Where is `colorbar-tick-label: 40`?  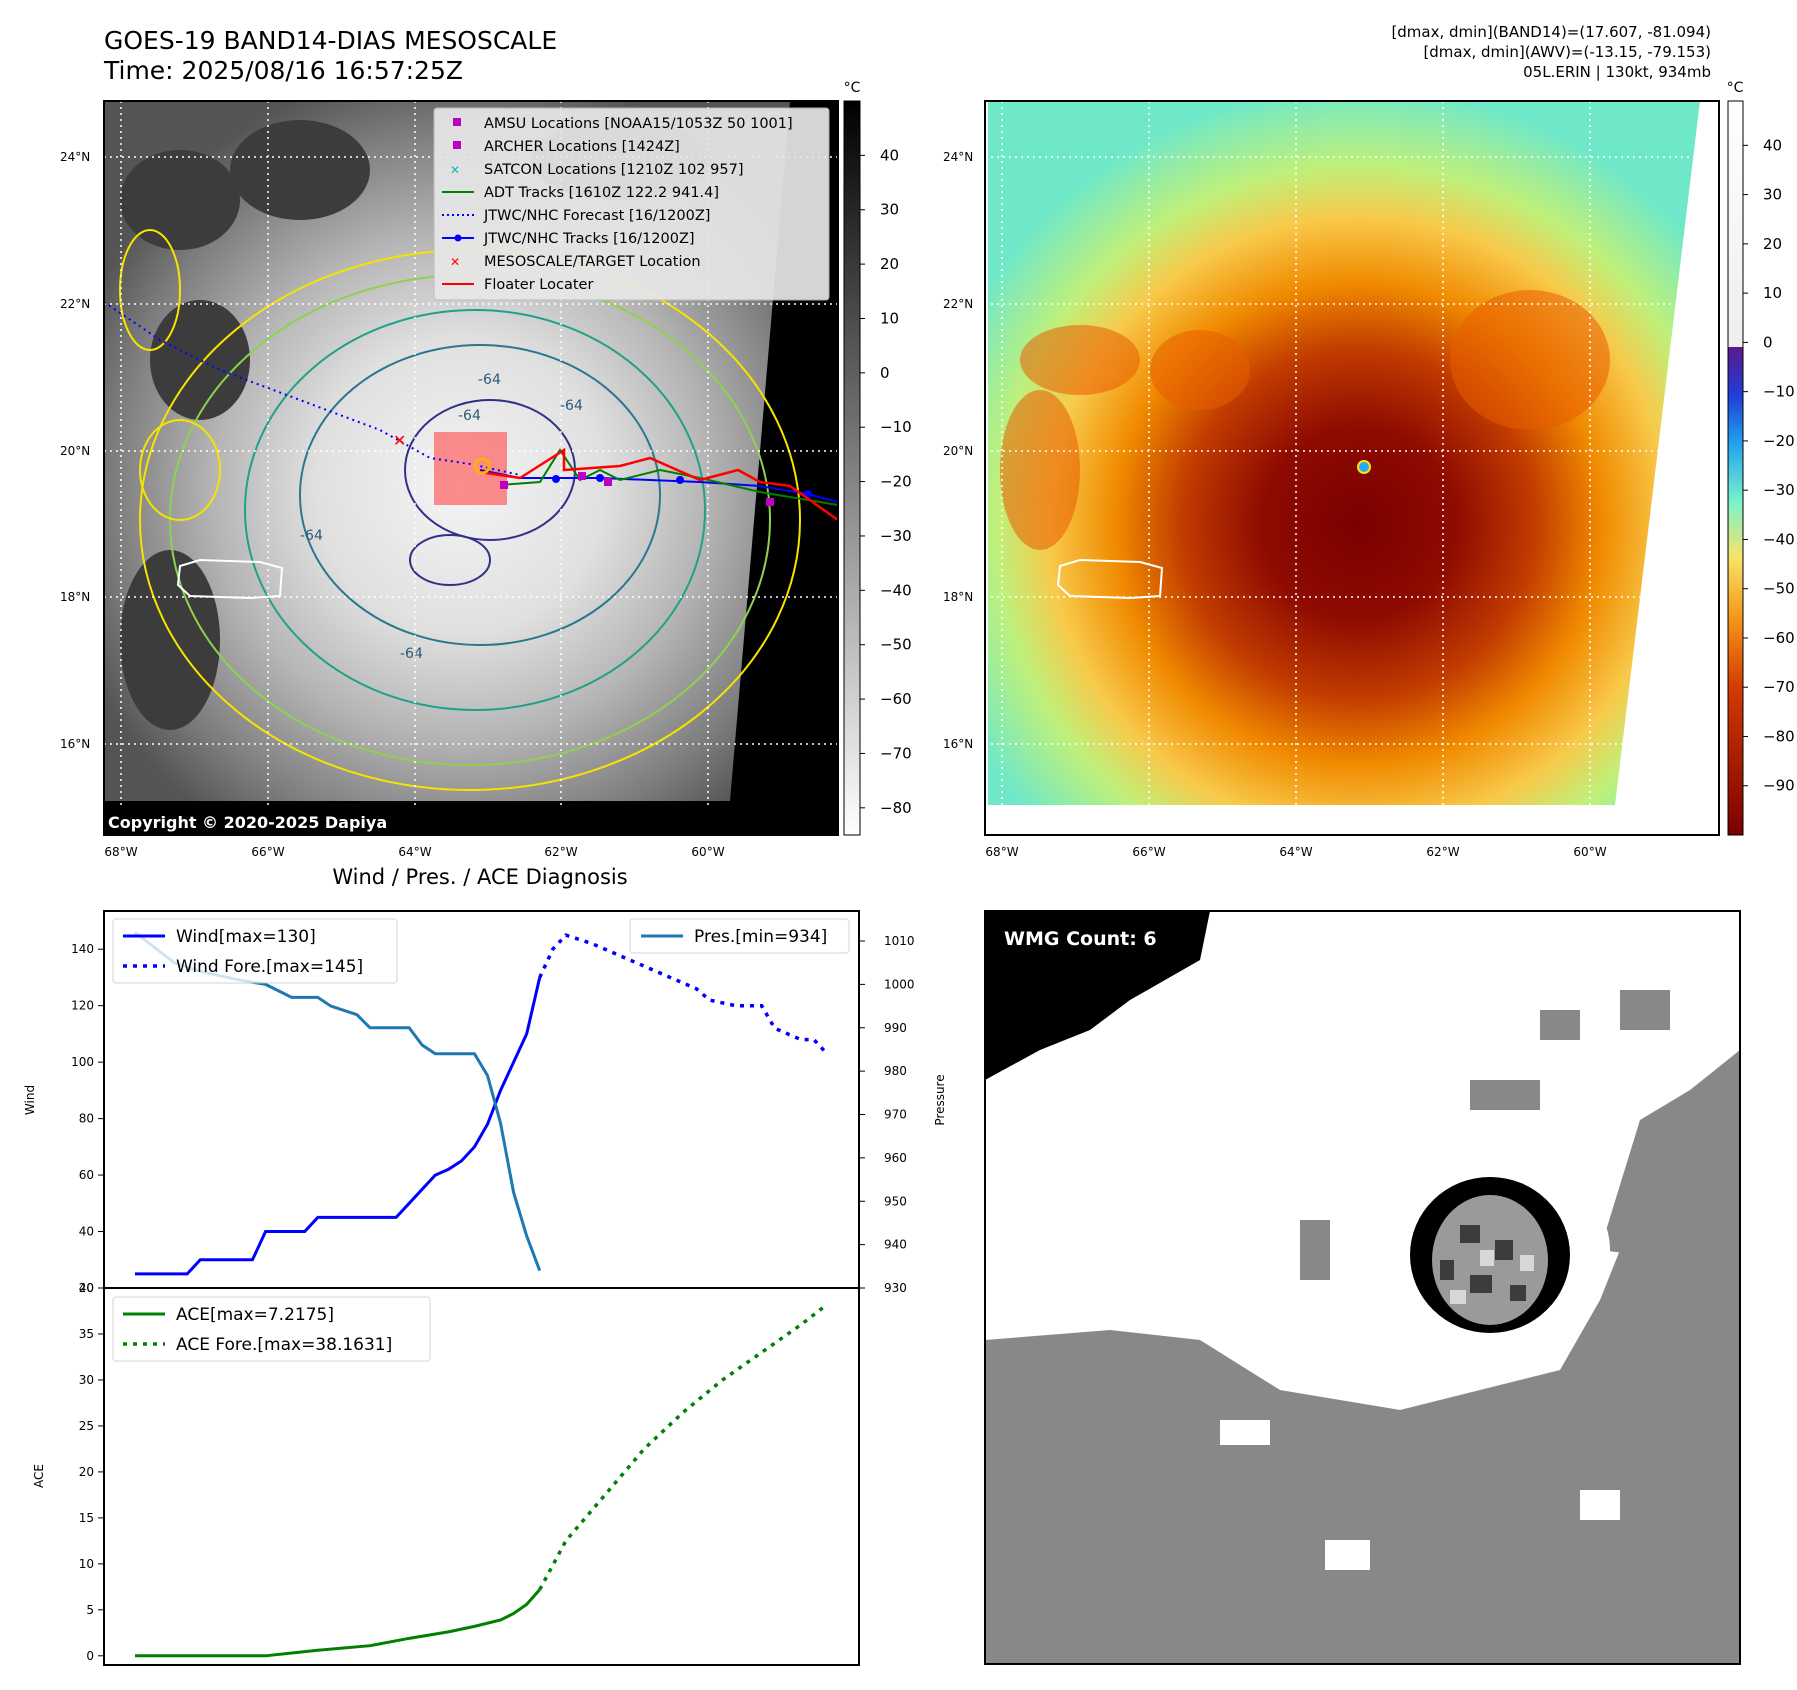
colorbar-tick-label: 40 is located at coordinates (1772, 145).